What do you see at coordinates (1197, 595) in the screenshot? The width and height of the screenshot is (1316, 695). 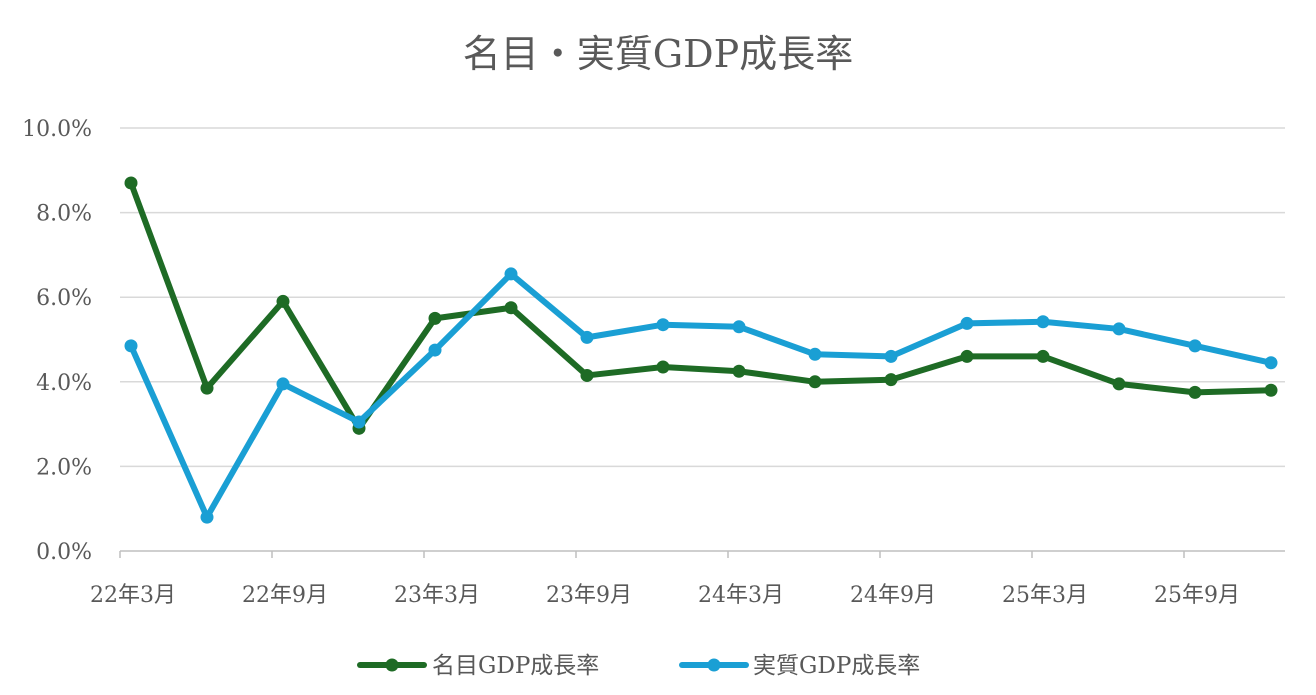 I see `x-tick-label: 25年9月` at bounding box center [1197, 595].